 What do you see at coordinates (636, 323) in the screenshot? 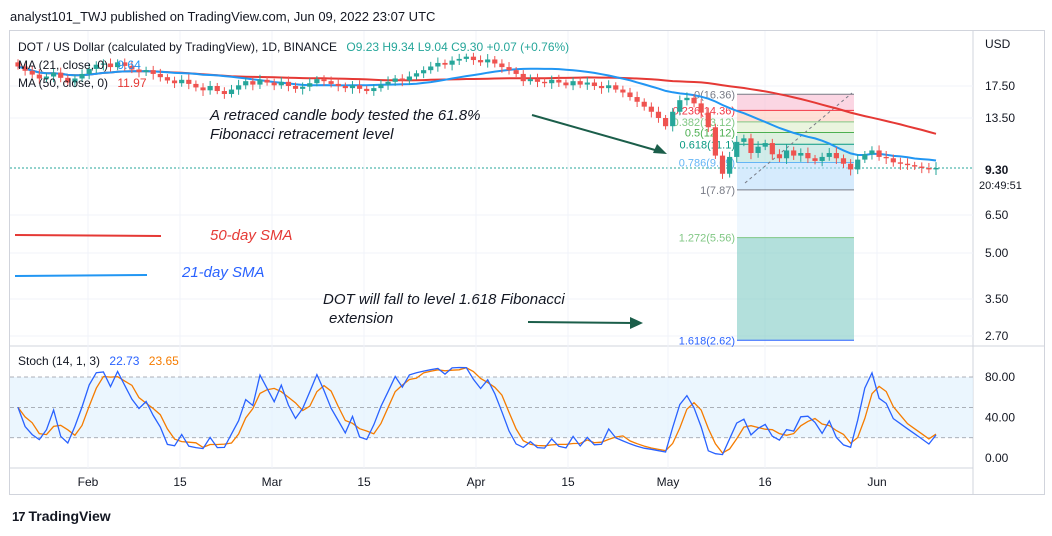
I see `annotation-arrowhead-target` at bounding box center [636, 323].